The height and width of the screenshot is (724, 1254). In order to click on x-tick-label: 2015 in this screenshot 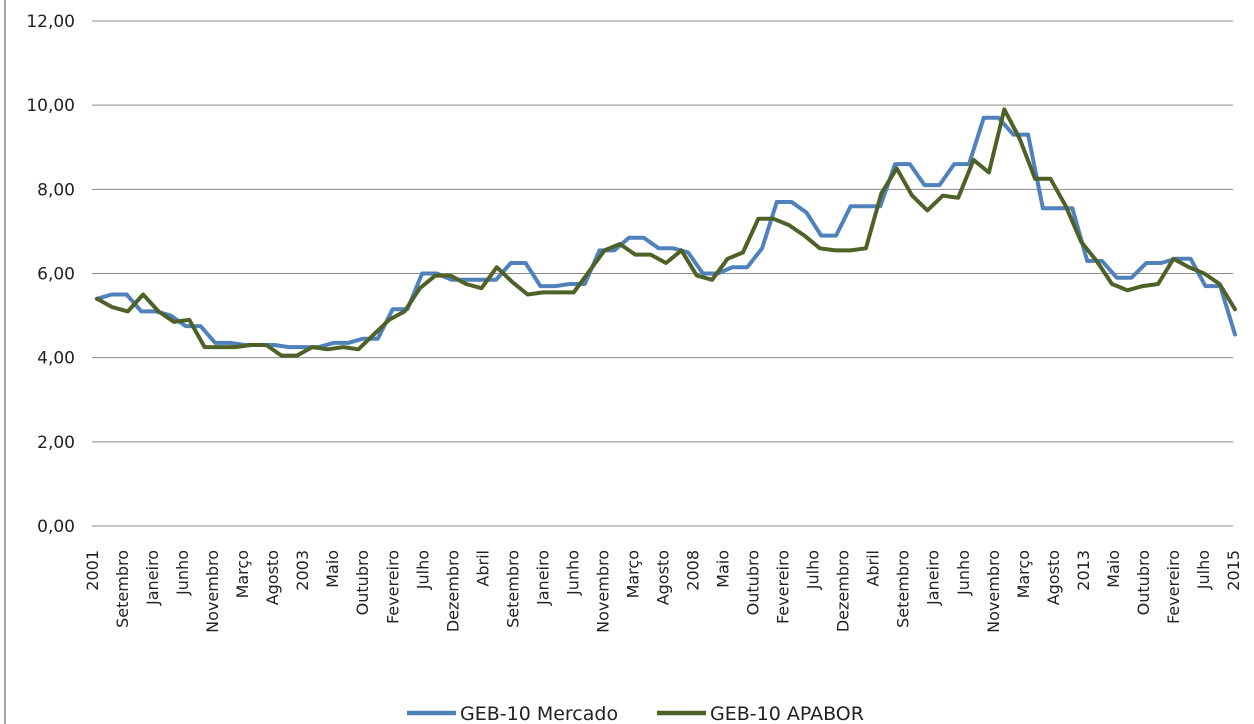, I will do `click(1233, 570)`.